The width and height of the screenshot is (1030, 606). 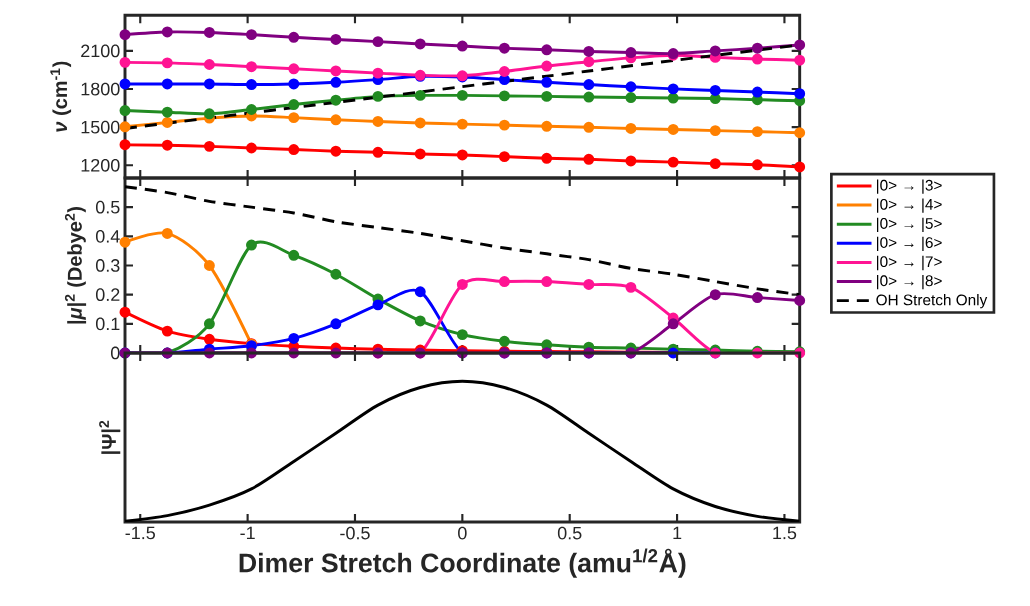 I want to click on y-tick-label: 0.2, so click(x=107, y=295).